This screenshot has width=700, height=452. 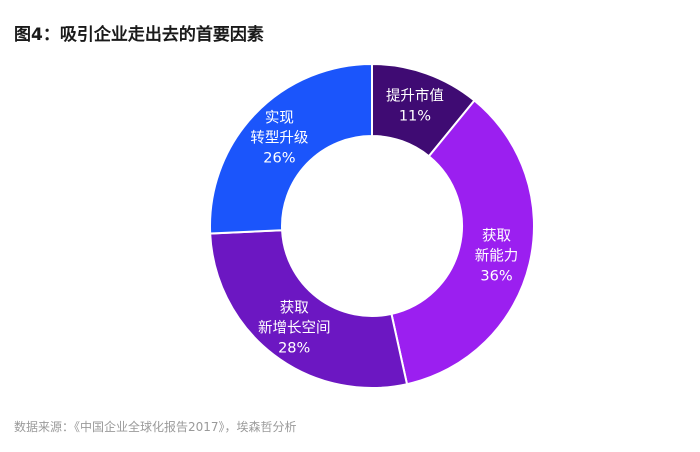 I want to click on slice-name-line: 提升市值, so click(x=415, y=95).